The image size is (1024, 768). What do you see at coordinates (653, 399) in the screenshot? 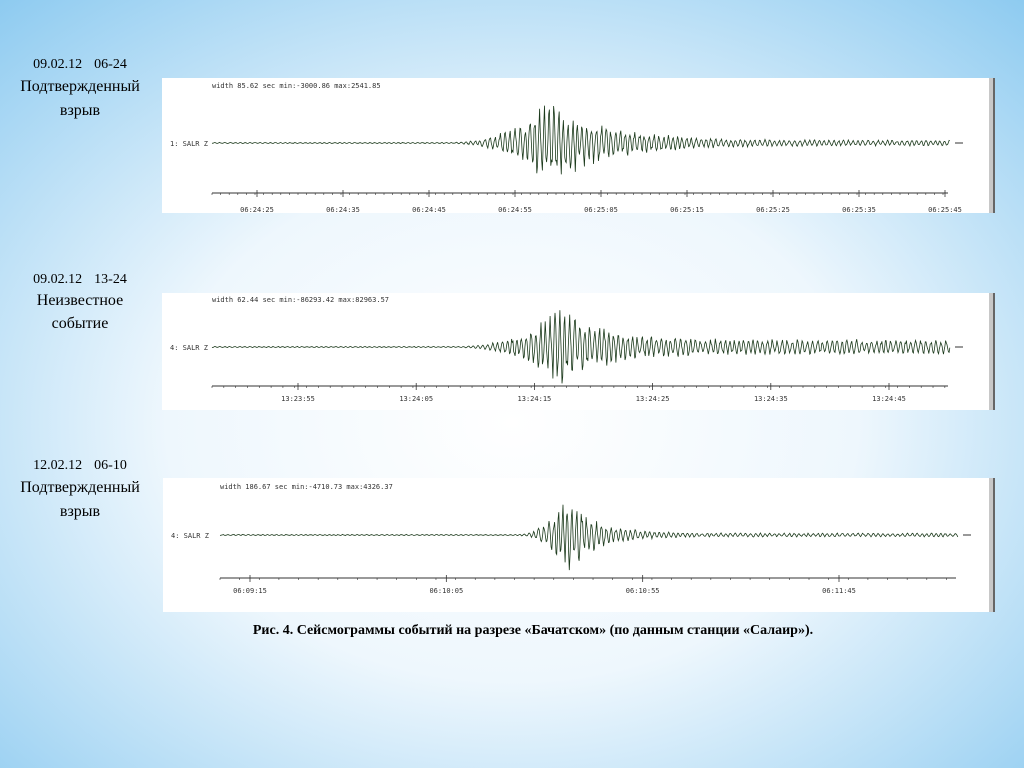
I see `time-label: 13:24:25` at bounding box center [653, 399].